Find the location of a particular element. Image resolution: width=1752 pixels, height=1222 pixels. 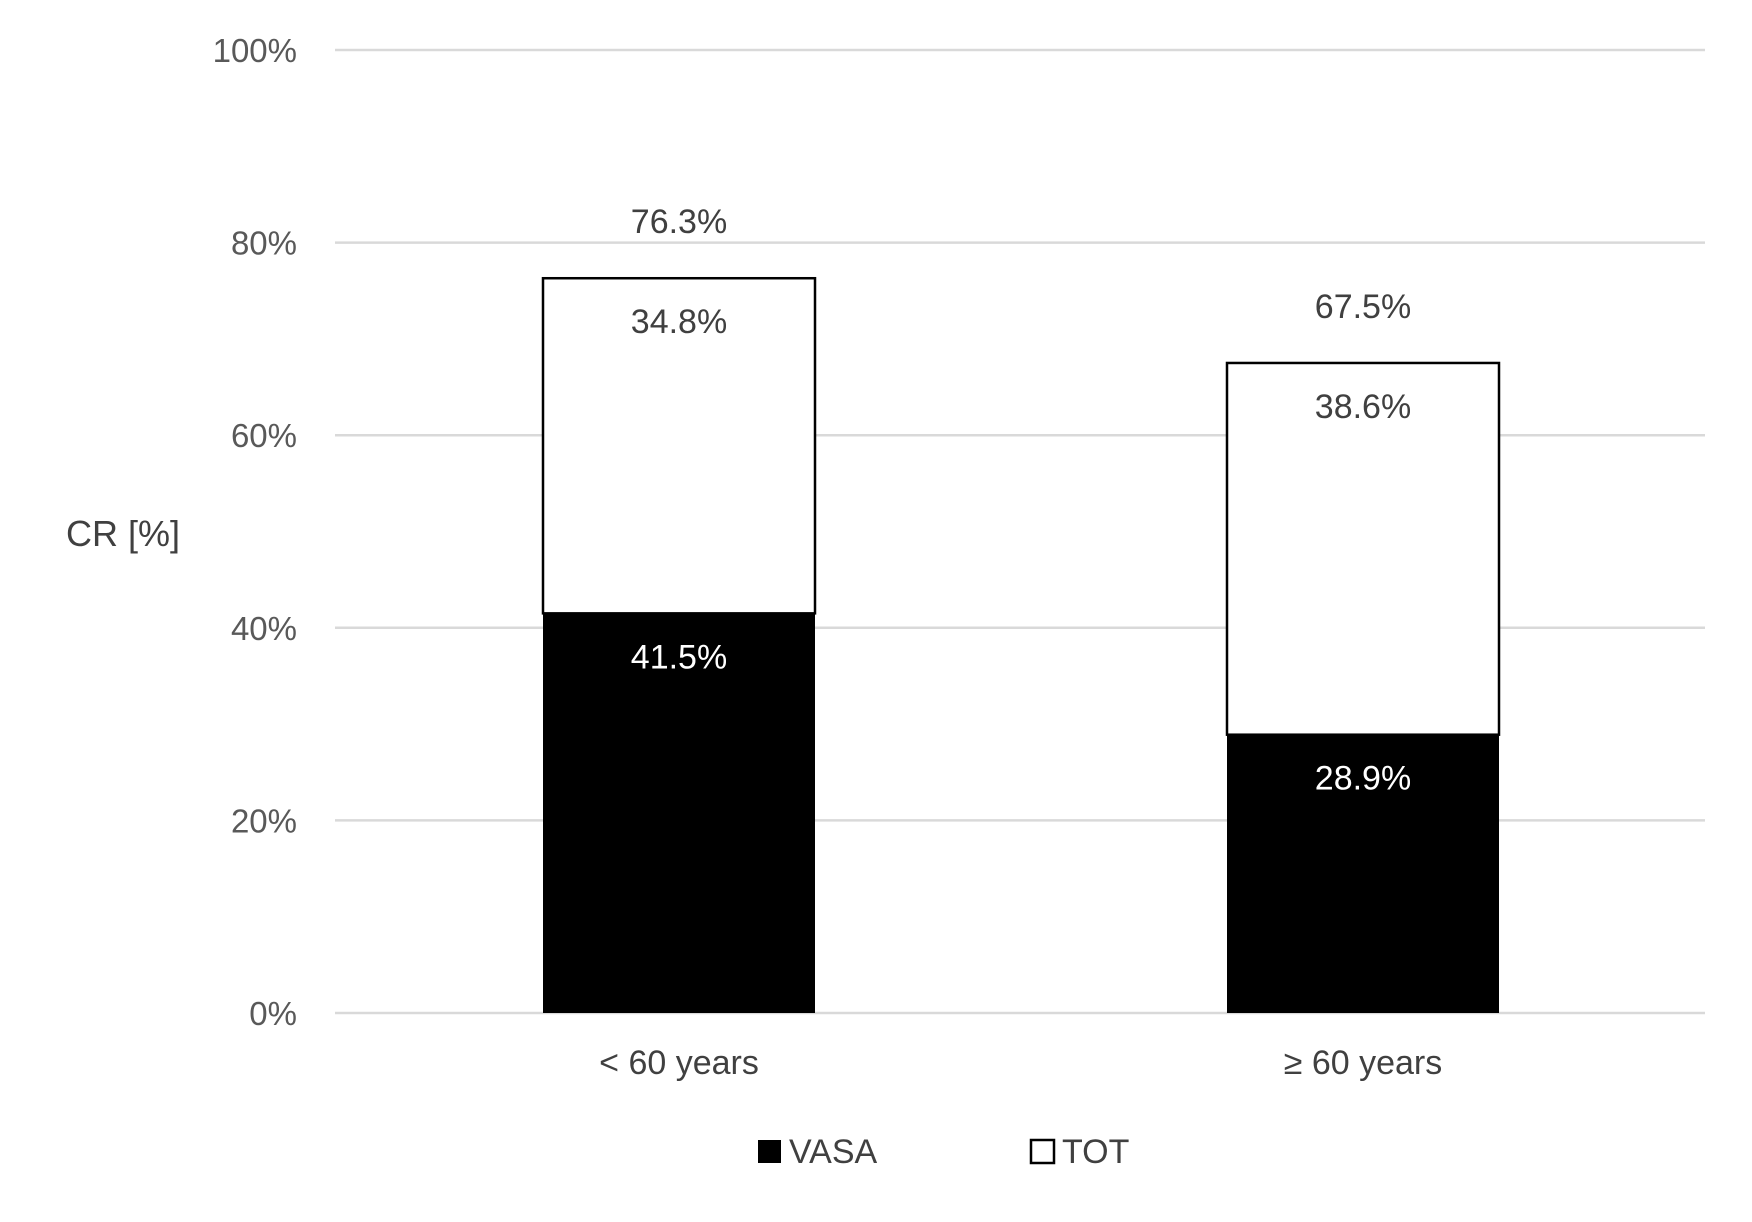

y-tick-label: 100% is located at coordinates (255, 50).